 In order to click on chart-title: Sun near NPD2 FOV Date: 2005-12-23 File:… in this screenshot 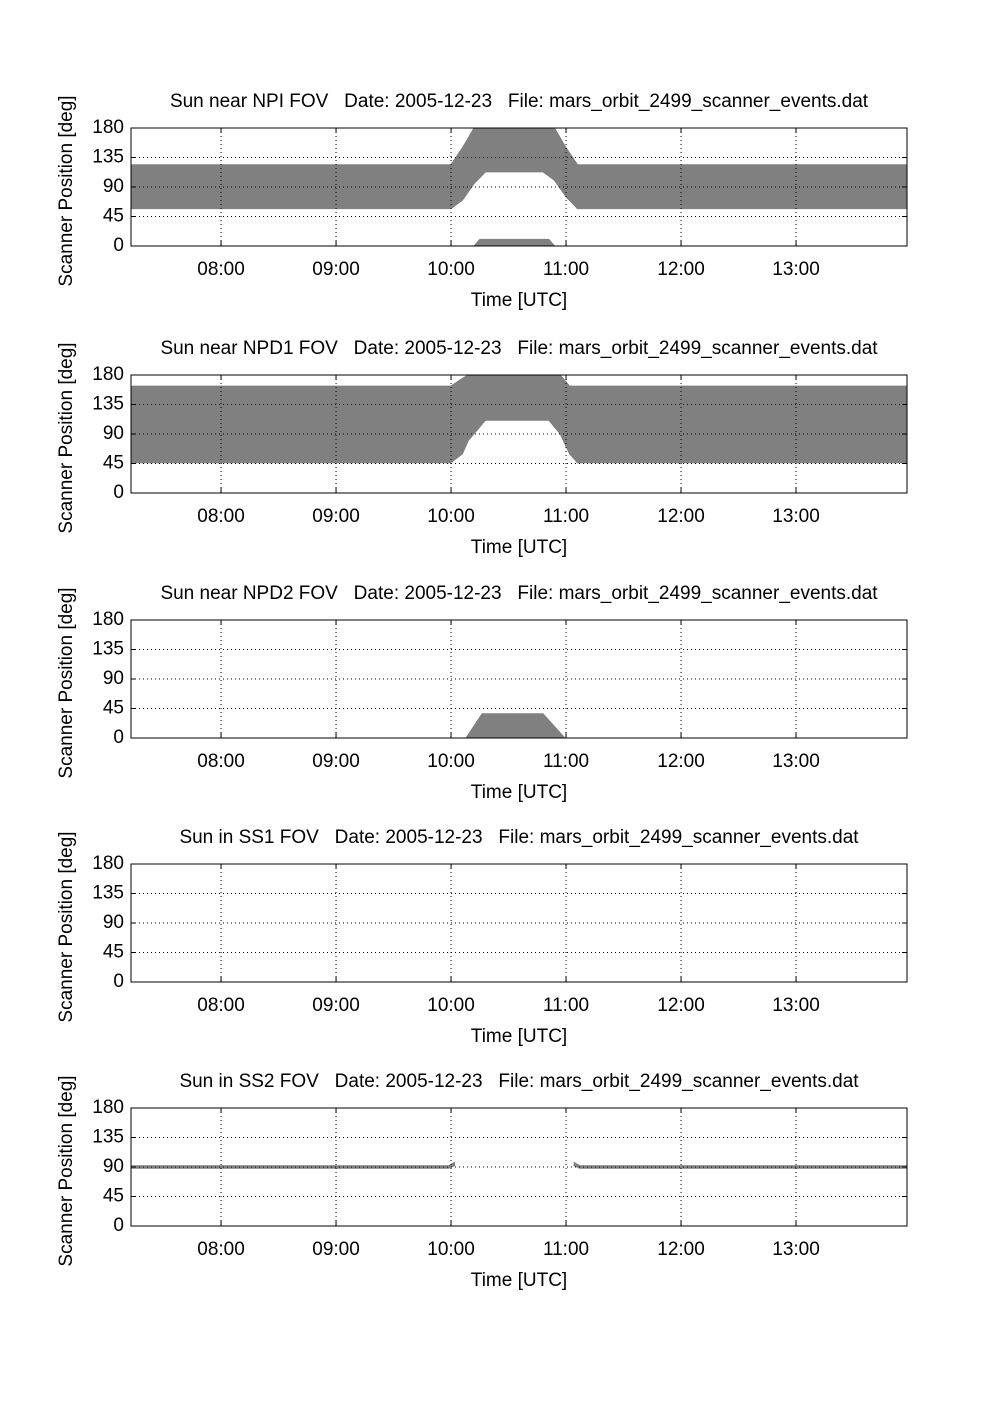, I will do `click(519, 593)`.